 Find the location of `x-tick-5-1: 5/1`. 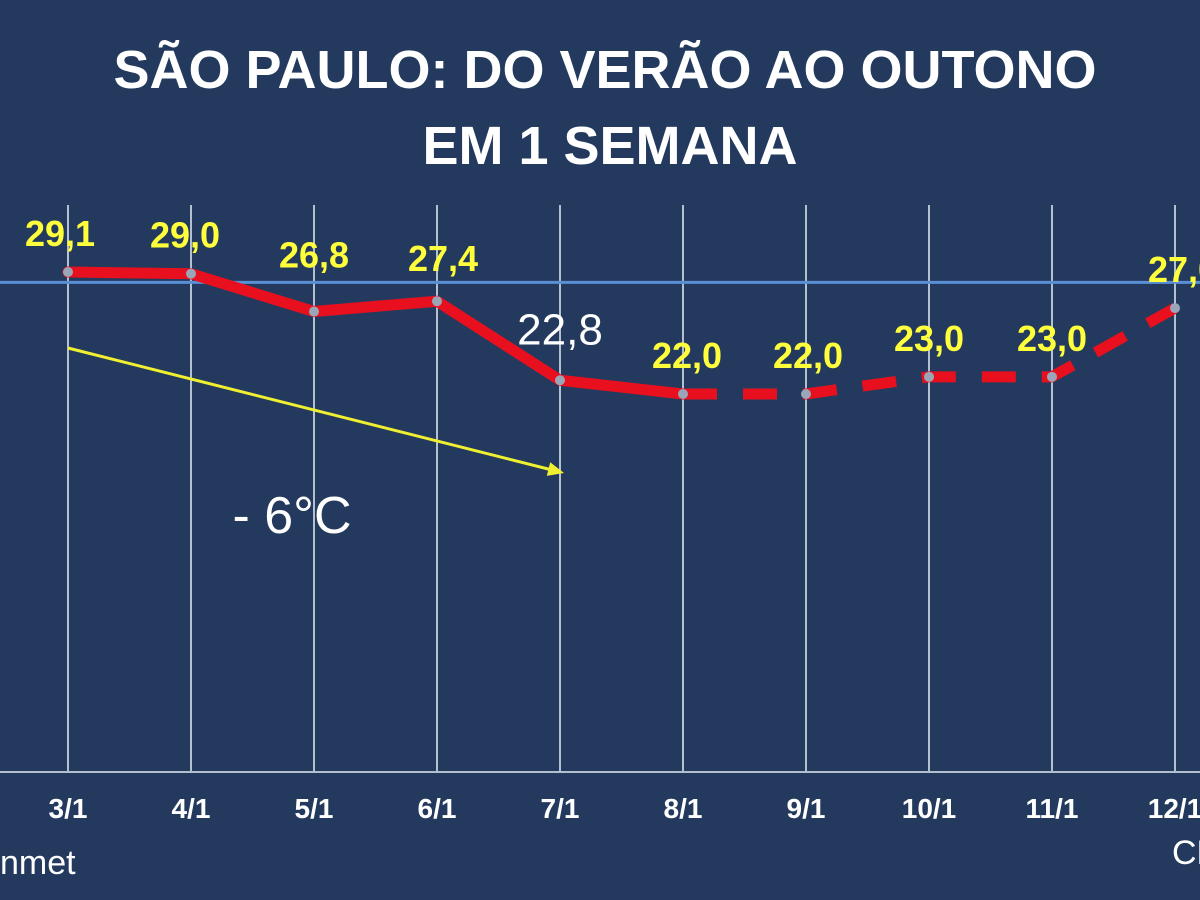

x-tick-5-1: 5/1 is located at coordinates (314, 808).